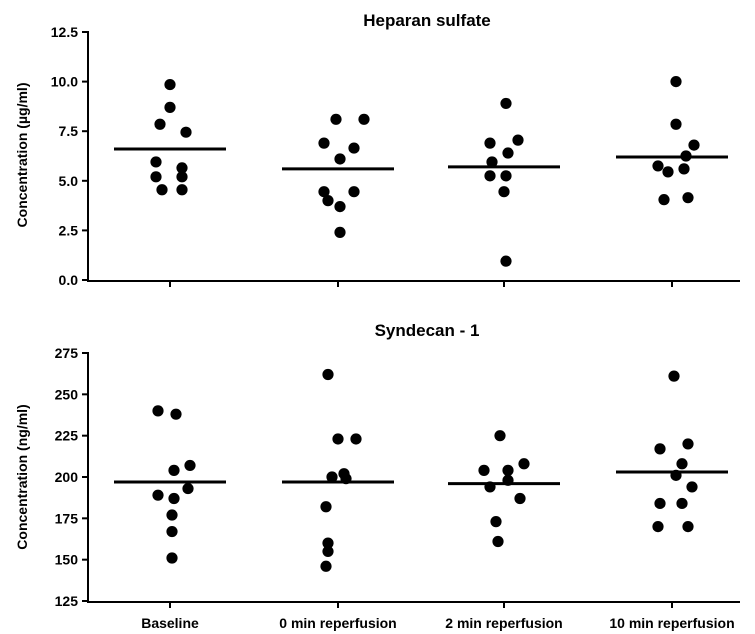  Describe the element at coordinates (22, 476) in the screenshot. I see `y-axis-label: Concentration (ng/ml)` at that location.